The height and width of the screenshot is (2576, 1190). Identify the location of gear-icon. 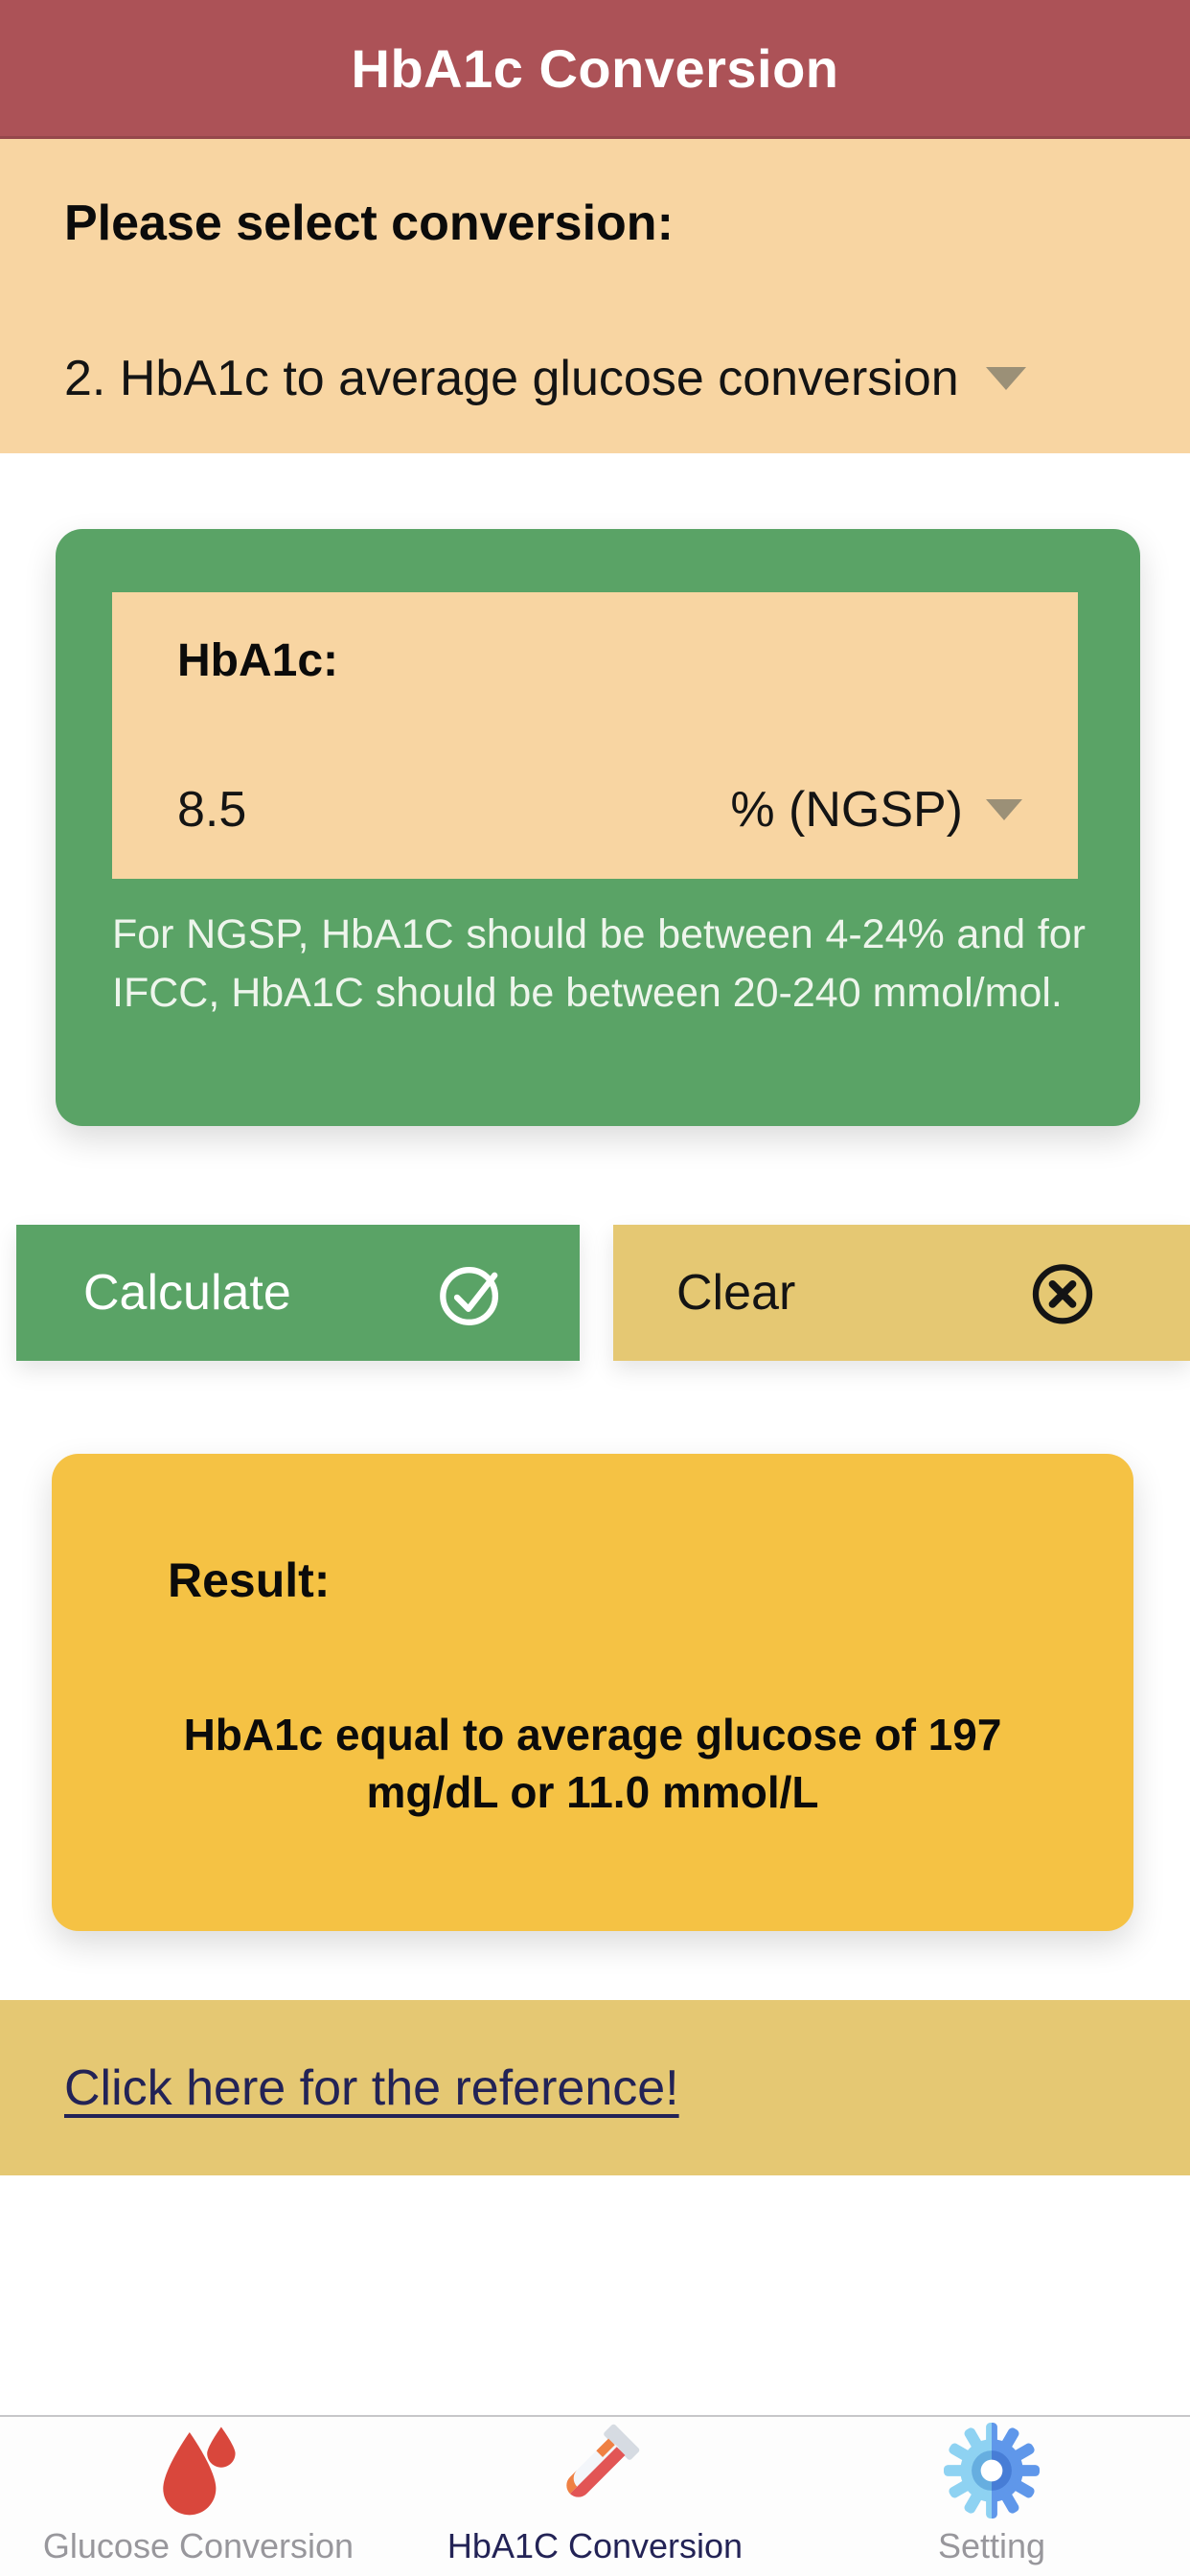
(992, 2468).